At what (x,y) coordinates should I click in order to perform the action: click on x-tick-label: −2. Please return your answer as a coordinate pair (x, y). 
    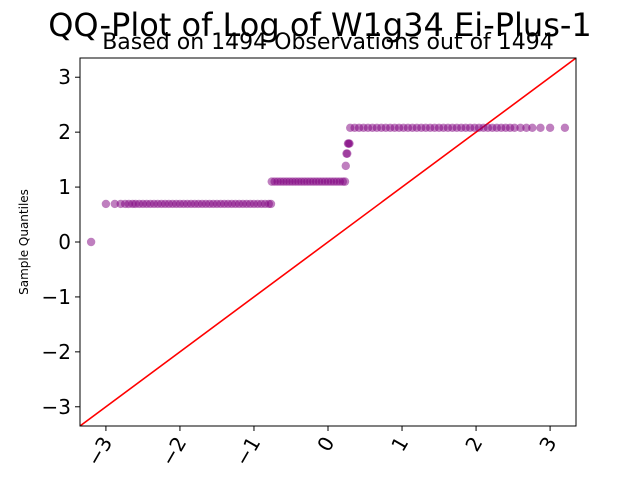
    Looking at the image, I should click on (174, 452).